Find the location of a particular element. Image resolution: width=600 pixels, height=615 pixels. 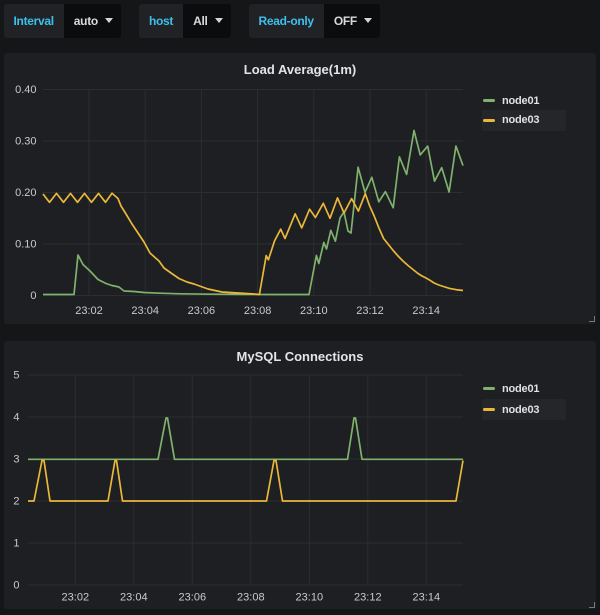

svg-text: 0.40 is located at coordinates (25, 90).